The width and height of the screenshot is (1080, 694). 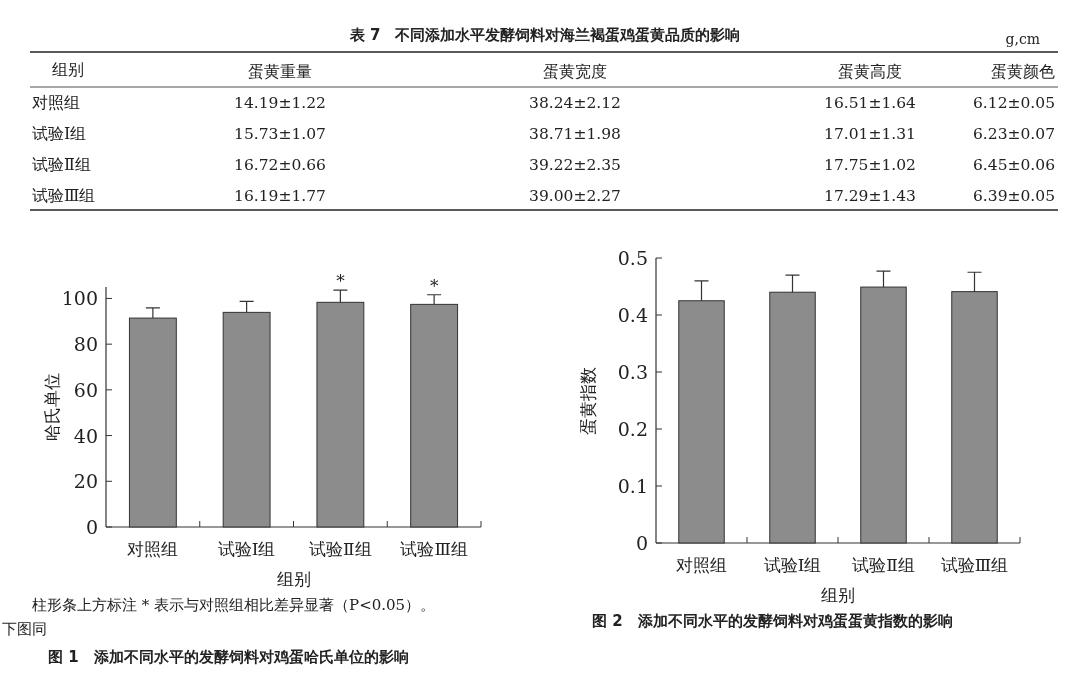 I want to click on y-tick-label: 20, so click(x=85, y=481).